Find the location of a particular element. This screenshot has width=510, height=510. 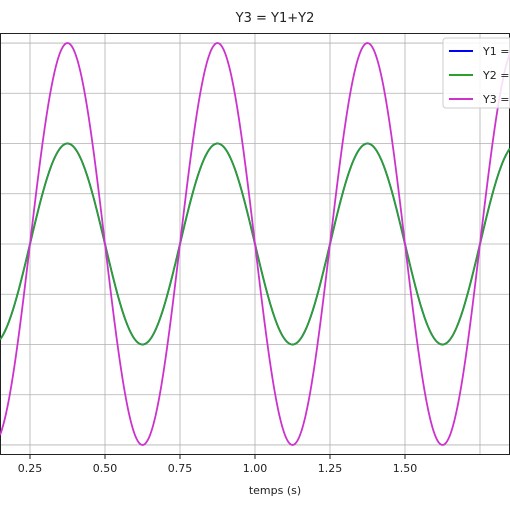

x-tick-label-0: 0.25 is located at coordinates (30, 468).